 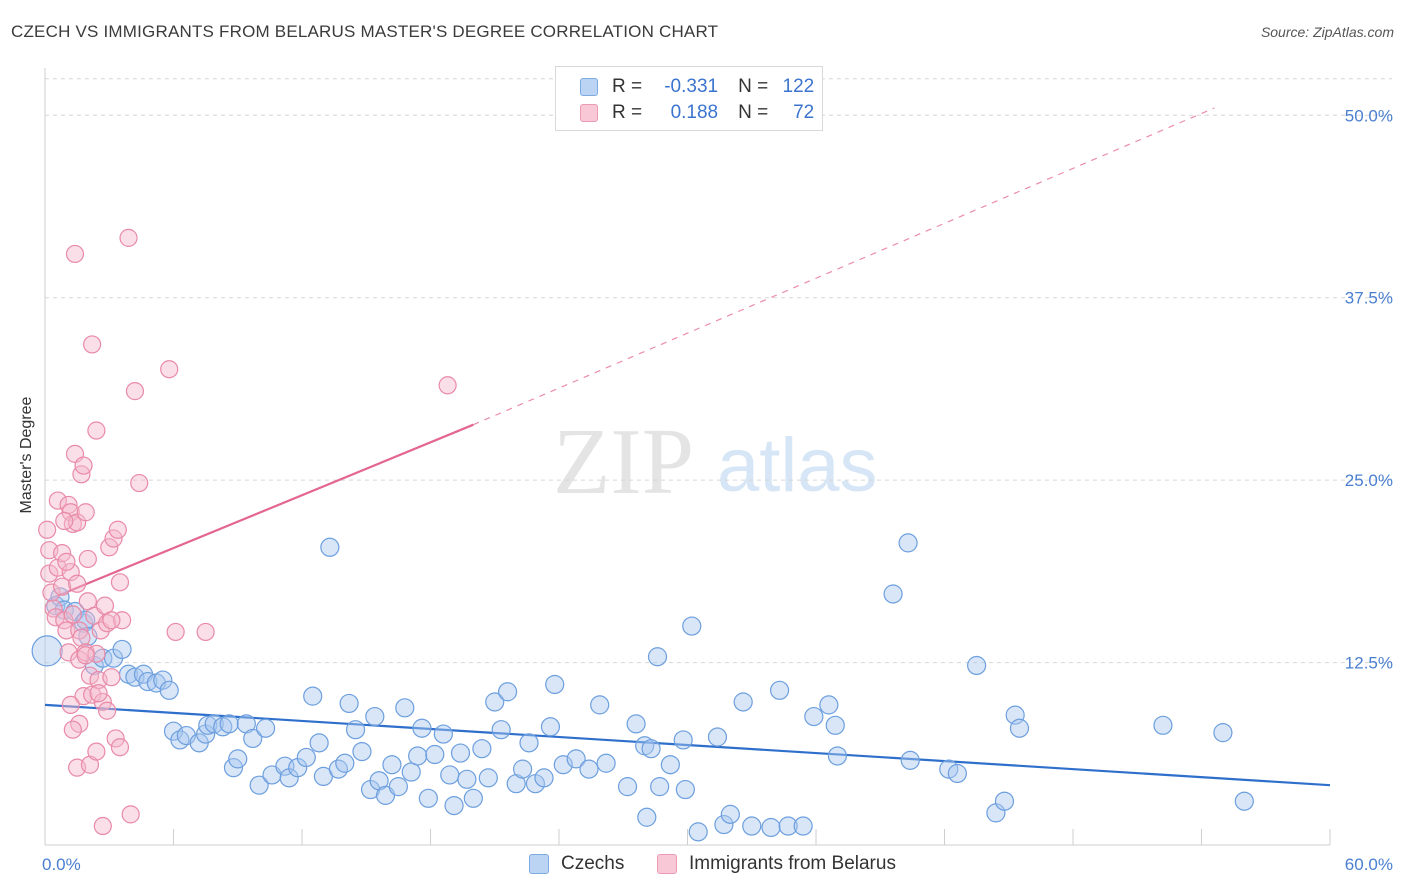 What do you see at coordinates (1369, 663) in the screenshot?
I see `y-tick-label: 12.5%` at bounding box center [1369, 663].